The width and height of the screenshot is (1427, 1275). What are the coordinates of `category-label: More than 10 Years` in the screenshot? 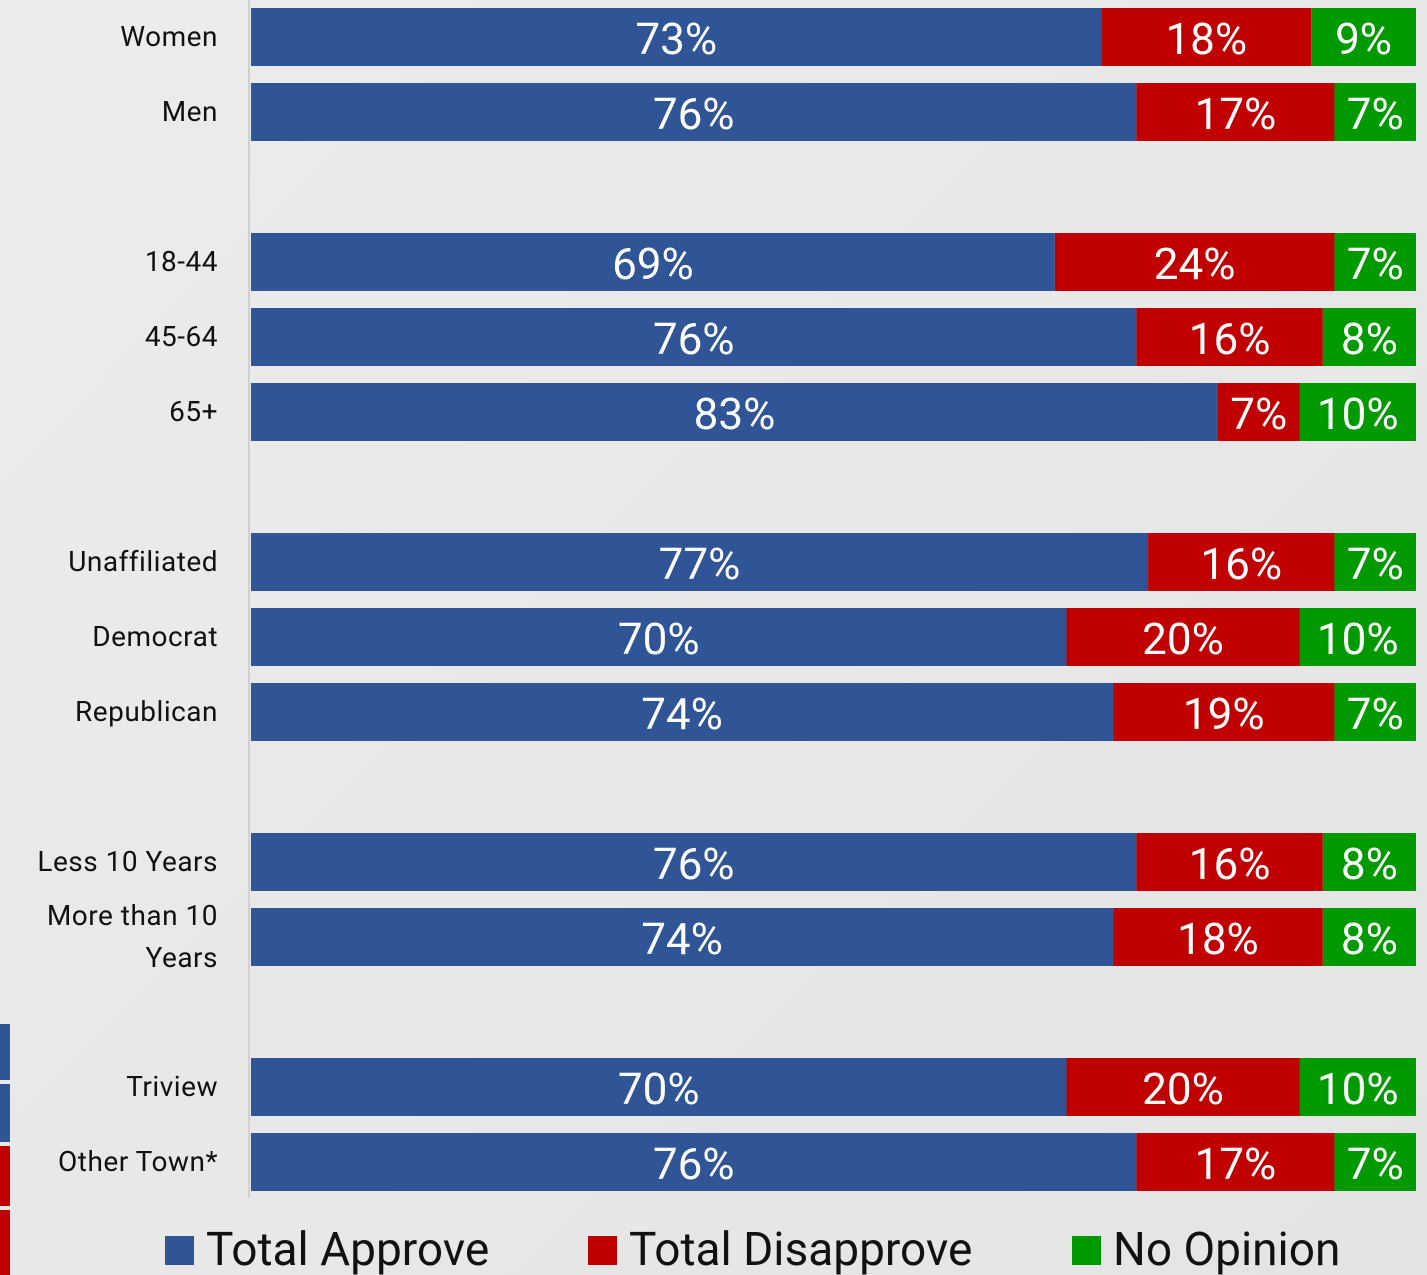 It's located at (132, 936).